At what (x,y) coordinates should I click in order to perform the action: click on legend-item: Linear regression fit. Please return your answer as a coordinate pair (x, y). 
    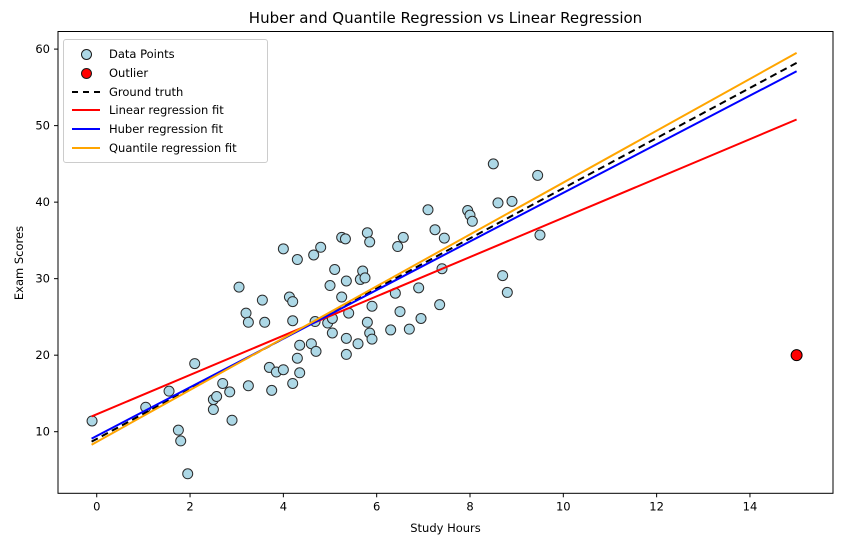
    Looking at the image, I should click on (165, 110).